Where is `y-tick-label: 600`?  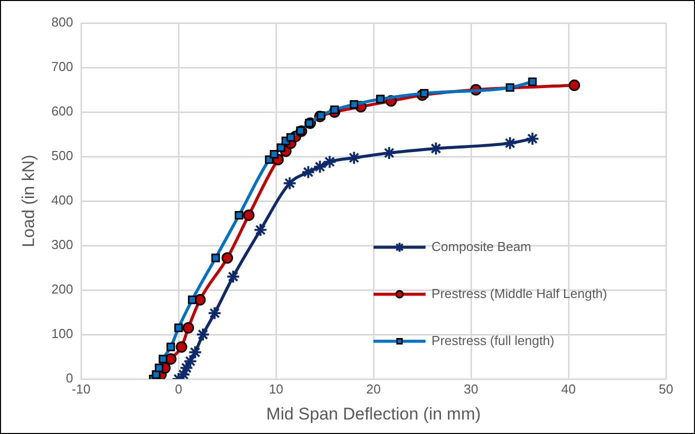 y-tick-label: 600 is located at coordinates (62, 111).